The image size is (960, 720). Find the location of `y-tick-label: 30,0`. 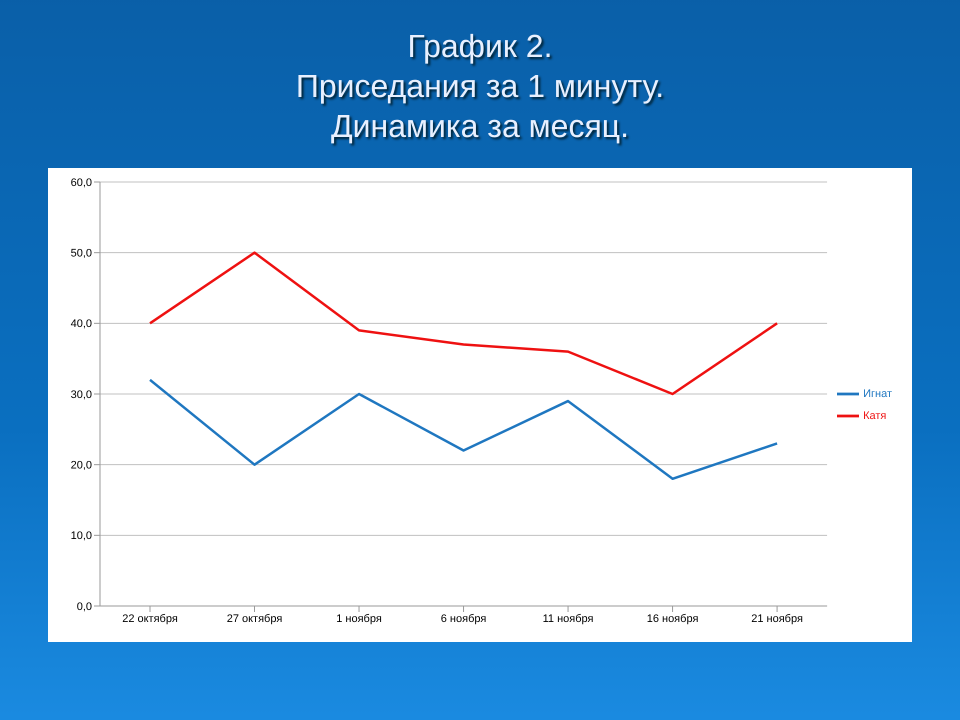

y-tick-label: 30,0 is located at coordinates (81, 394).